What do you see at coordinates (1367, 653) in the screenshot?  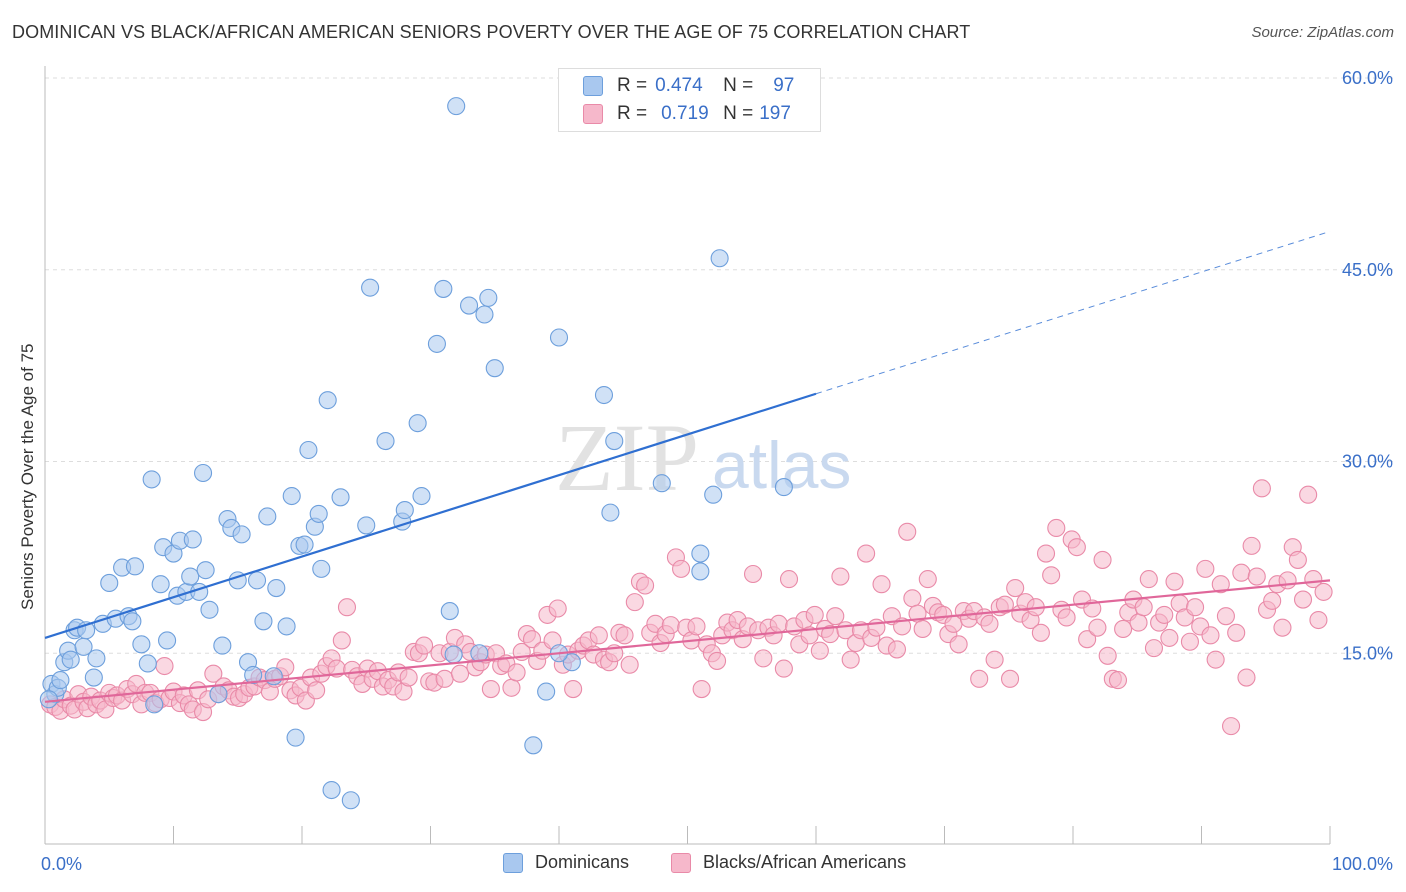 I see `y-tick-label: 15.0%` at bounding box center [1367, 653].